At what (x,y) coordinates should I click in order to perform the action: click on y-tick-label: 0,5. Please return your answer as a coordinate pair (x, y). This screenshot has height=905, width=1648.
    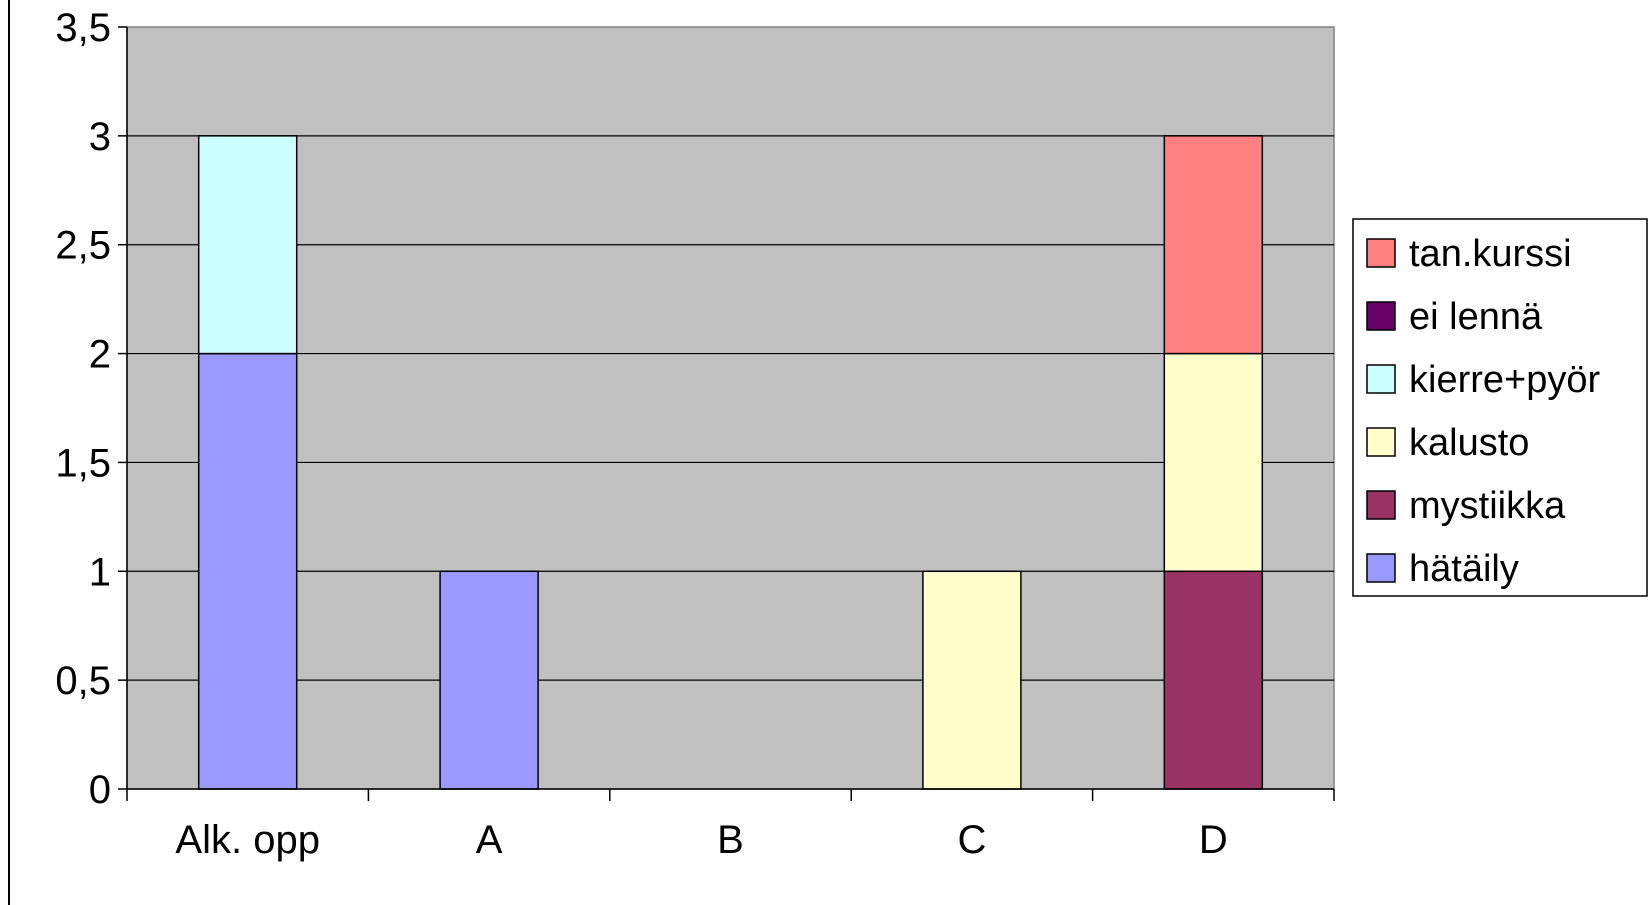
    Looking at the image, I should click on (83, 681).